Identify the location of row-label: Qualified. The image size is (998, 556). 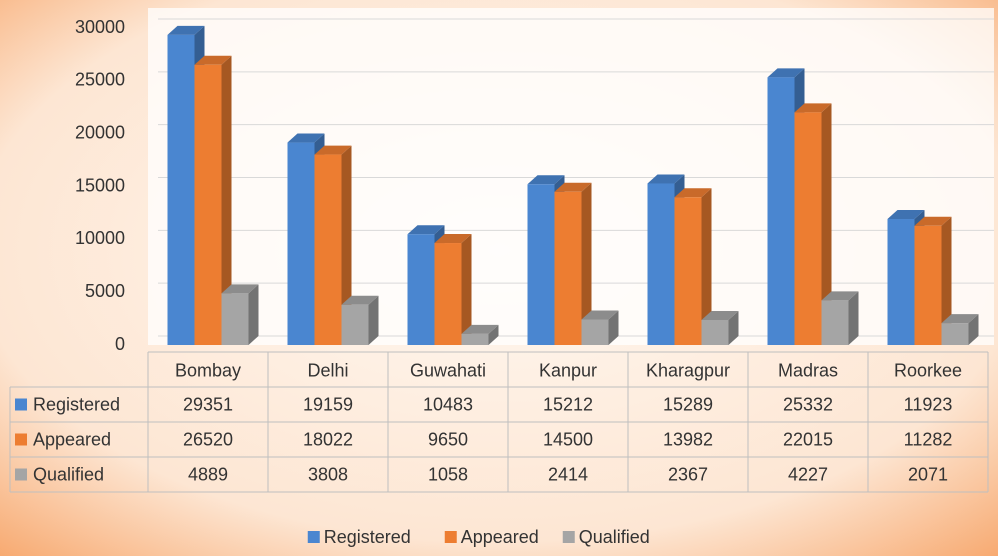
(68, 474).